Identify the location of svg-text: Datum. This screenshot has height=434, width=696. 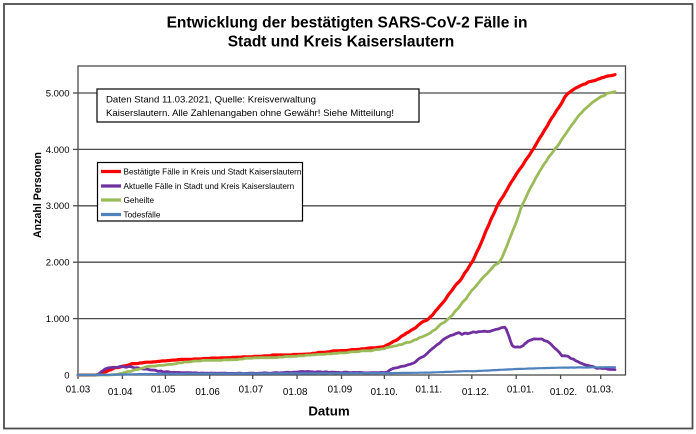
(328, 411).